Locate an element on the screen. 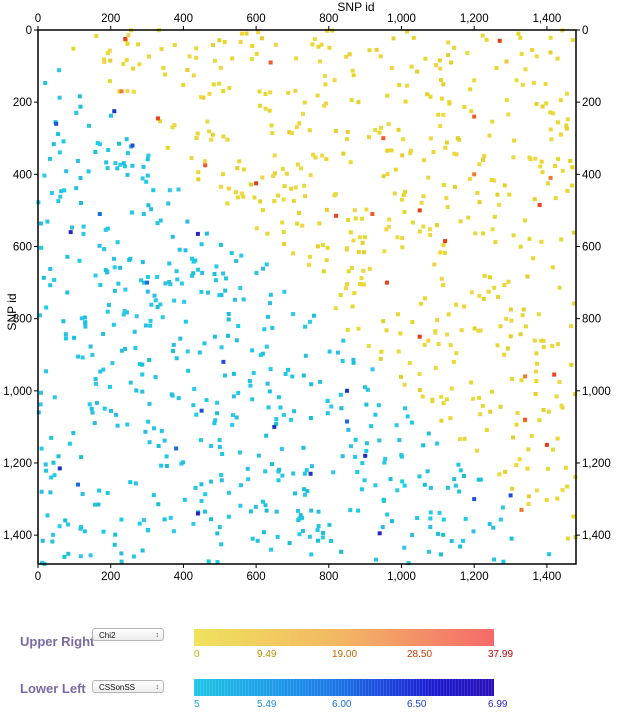 The image size is (622, 722). x-tick-label-top: 1,400 is located at coordinates (547, 19).